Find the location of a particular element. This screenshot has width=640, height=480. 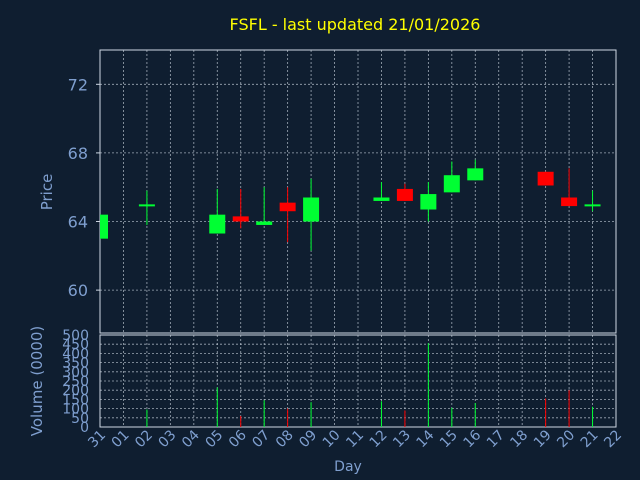

volume-tick-label: 300 is located at coordinates (75, 373).